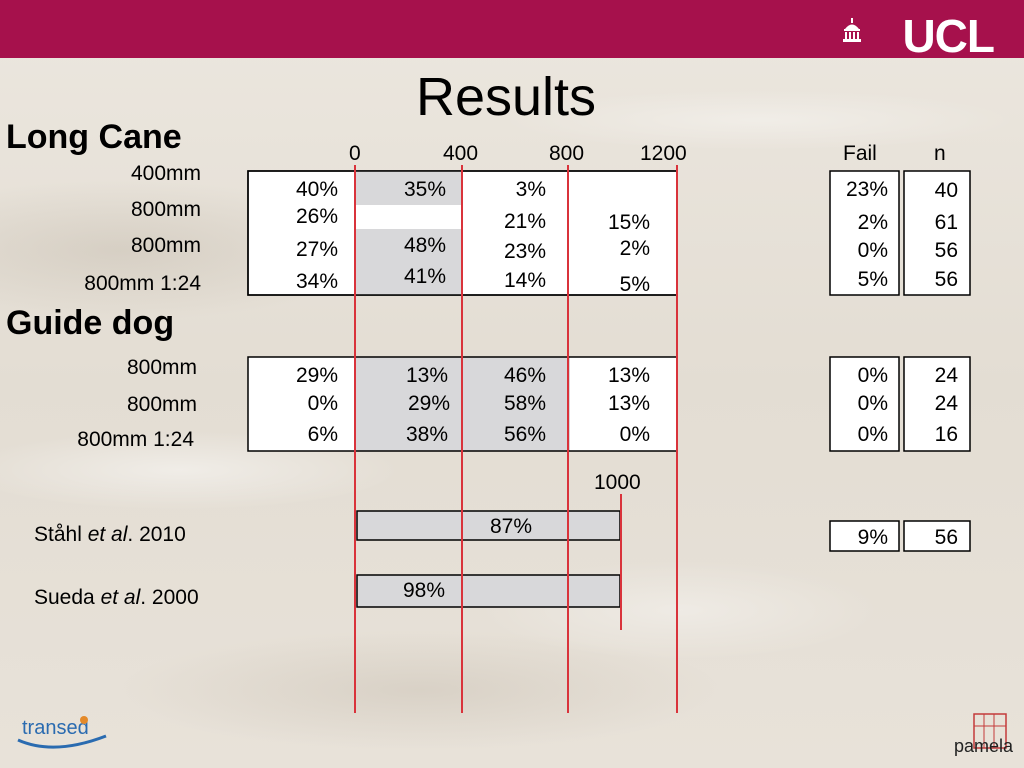 The width and height of the screenshot is (1024, 768). Describe the element at coordinates (525, 280) in the screenshot. I see `table-cell: 14%` at that location.